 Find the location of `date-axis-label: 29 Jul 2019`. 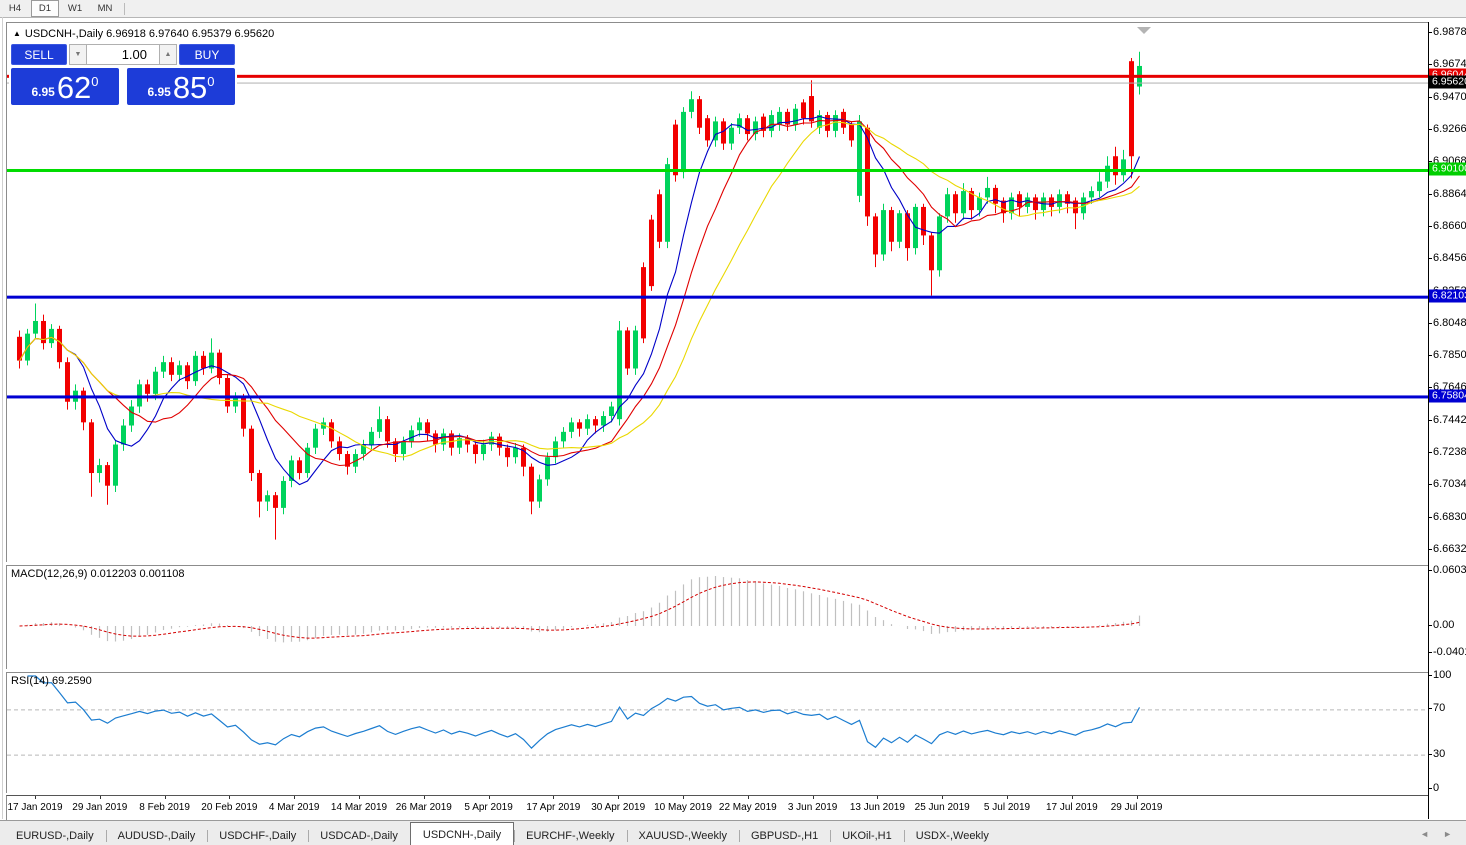

date-axis-label: 29 Jul 2019 is located at coordinates (1136, 807).